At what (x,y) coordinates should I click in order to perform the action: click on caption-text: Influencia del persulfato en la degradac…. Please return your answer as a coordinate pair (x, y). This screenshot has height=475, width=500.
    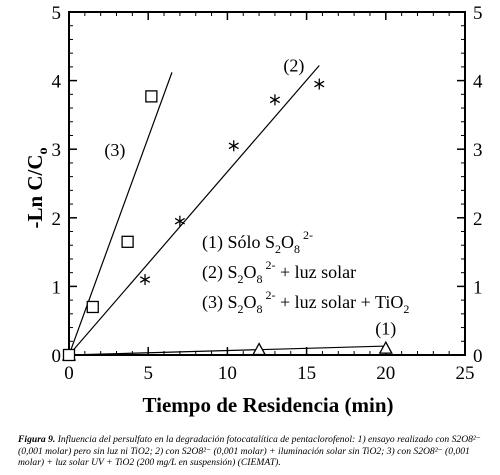
    Looking at the image, I should click on (249, 451).